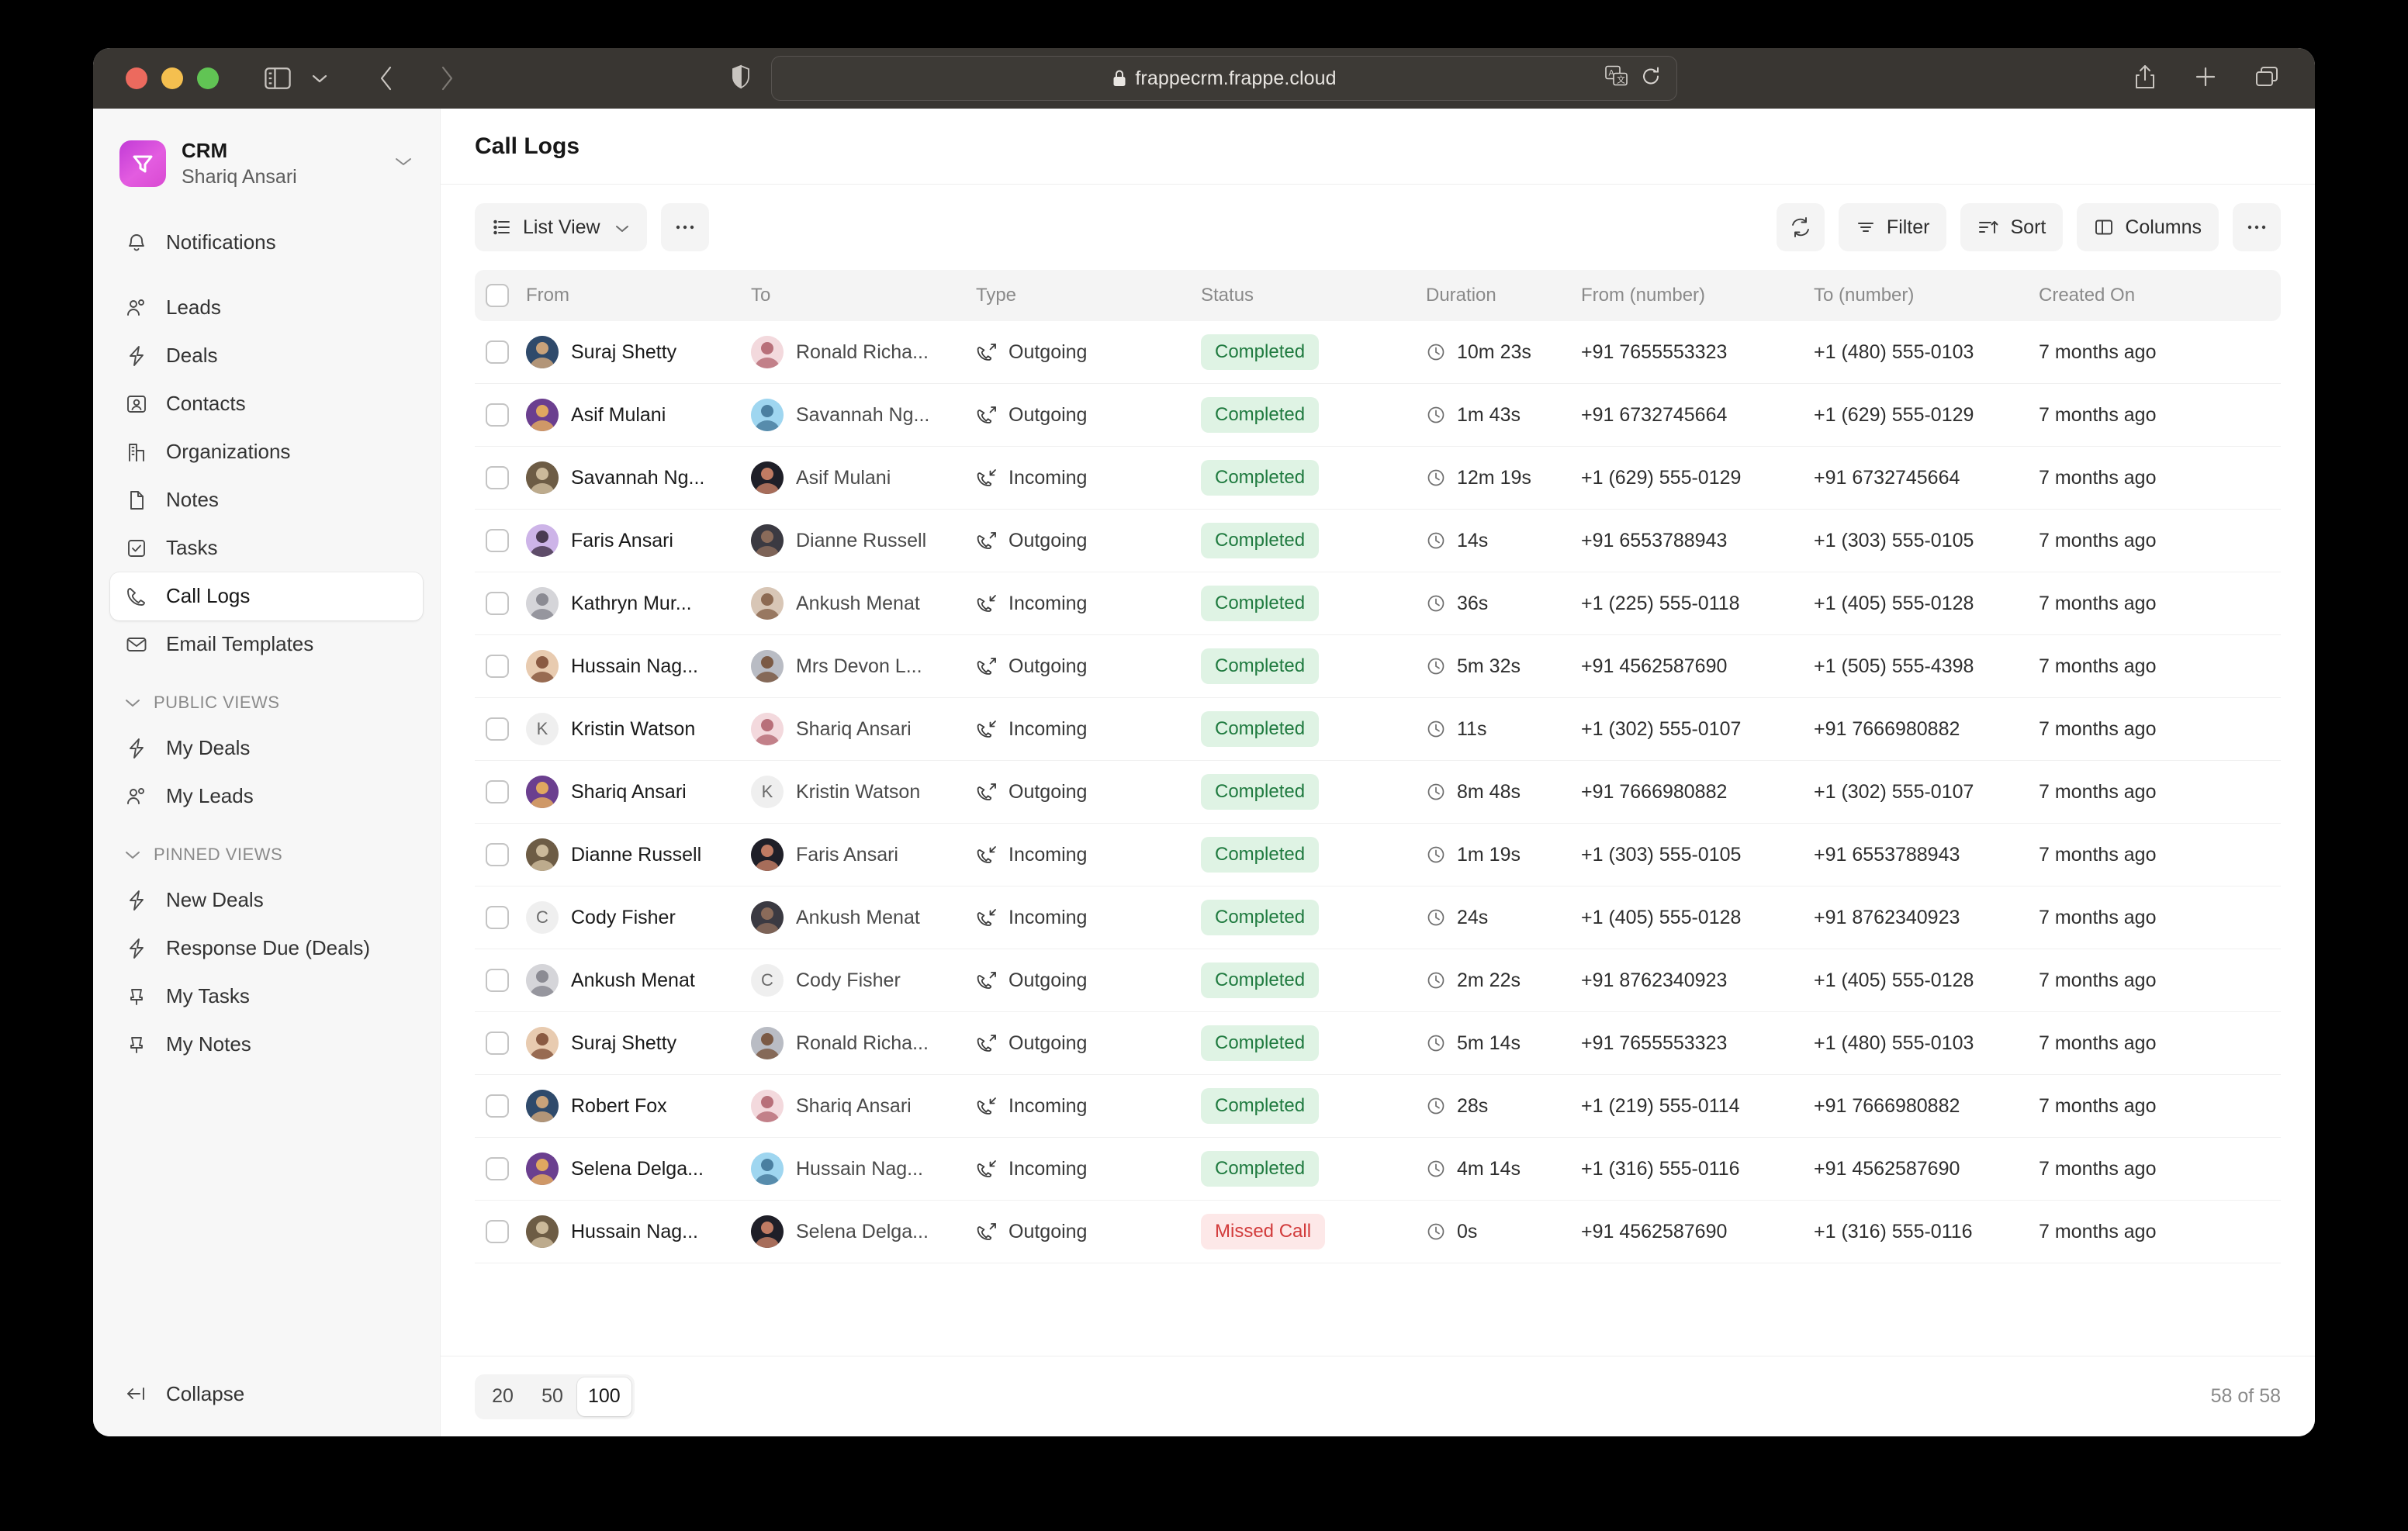 This screenshot has height=1531, width=2408. Describe the element at coordinates (208, 78) in the screenshot. I see `maximize-window-button` at that location.